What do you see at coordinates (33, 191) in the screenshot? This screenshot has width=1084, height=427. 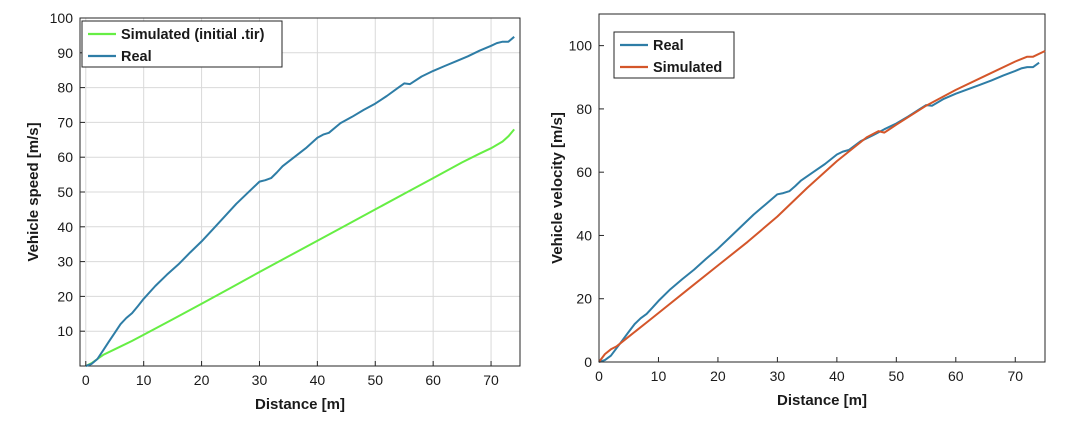 I see `speed-y-axis-label: Vehicle speed [m/s]` at bounding box center [33, 191].